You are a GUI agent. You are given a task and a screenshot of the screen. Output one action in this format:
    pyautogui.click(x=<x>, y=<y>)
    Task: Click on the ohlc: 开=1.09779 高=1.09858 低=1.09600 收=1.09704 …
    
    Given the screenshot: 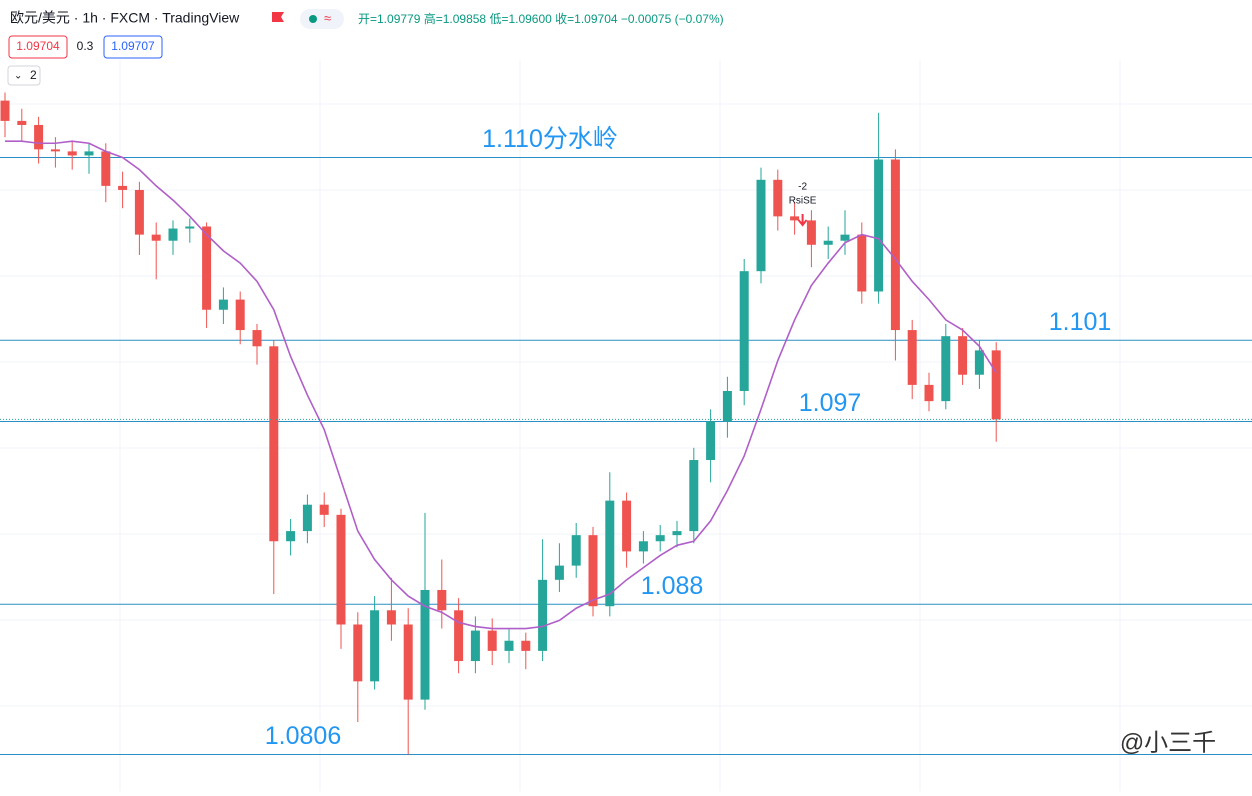 What is the action you would take?
    pyautogui.click(x=541, y=18)
    